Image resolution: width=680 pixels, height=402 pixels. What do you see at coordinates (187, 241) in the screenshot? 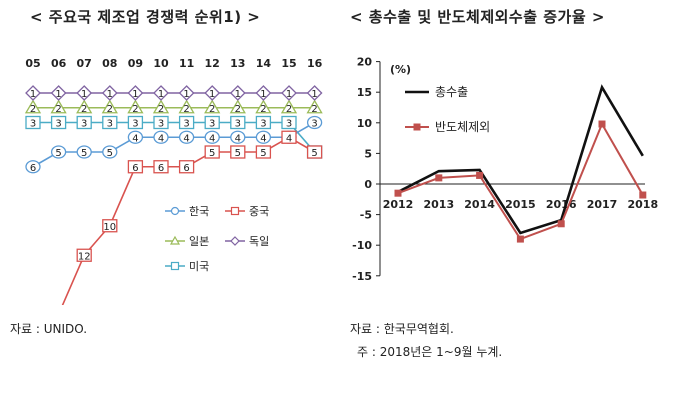
I see `legend-item: 일본` at bounding box center [187, 241].